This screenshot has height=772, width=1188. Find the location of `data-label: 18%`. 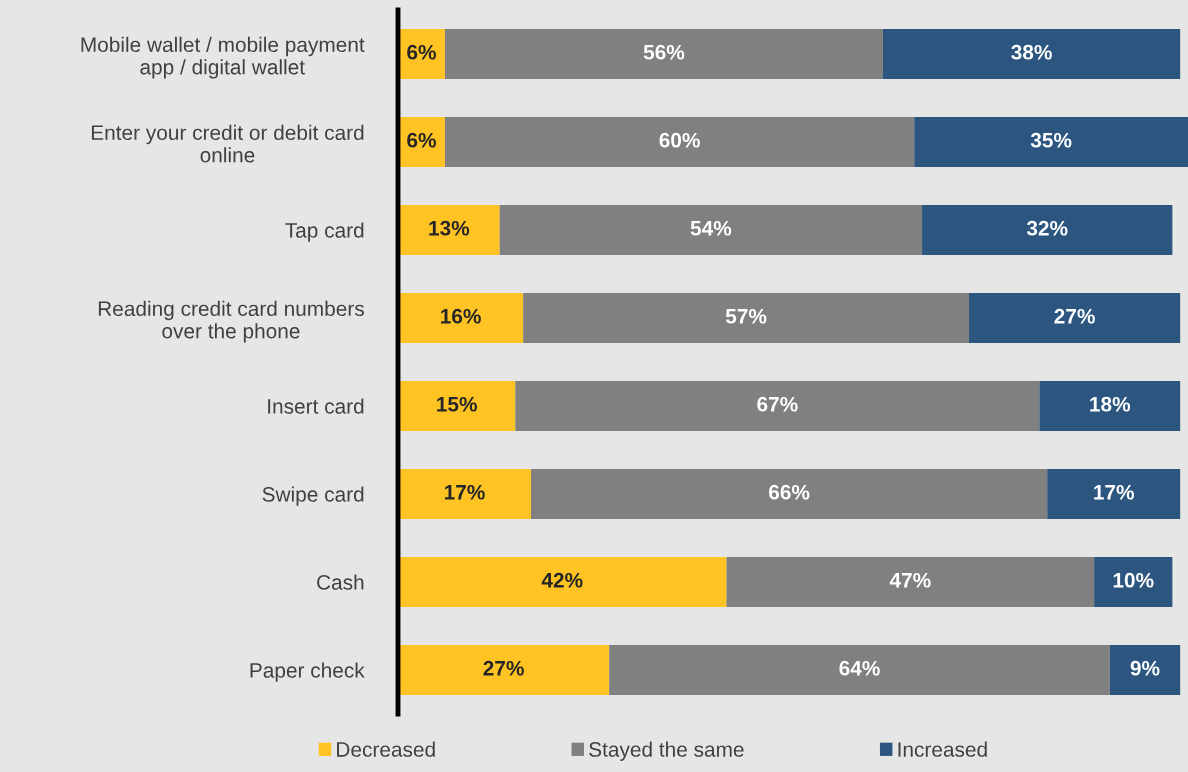

data-label: 18% is located at coordinates (1110, 404).